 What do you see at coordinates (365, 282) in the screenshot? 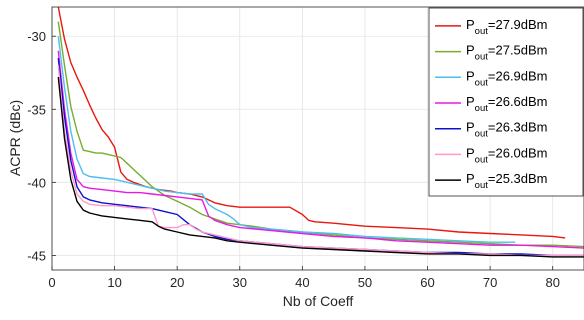
I see `x-tick-label: 50` at bounding box center [365, 282].